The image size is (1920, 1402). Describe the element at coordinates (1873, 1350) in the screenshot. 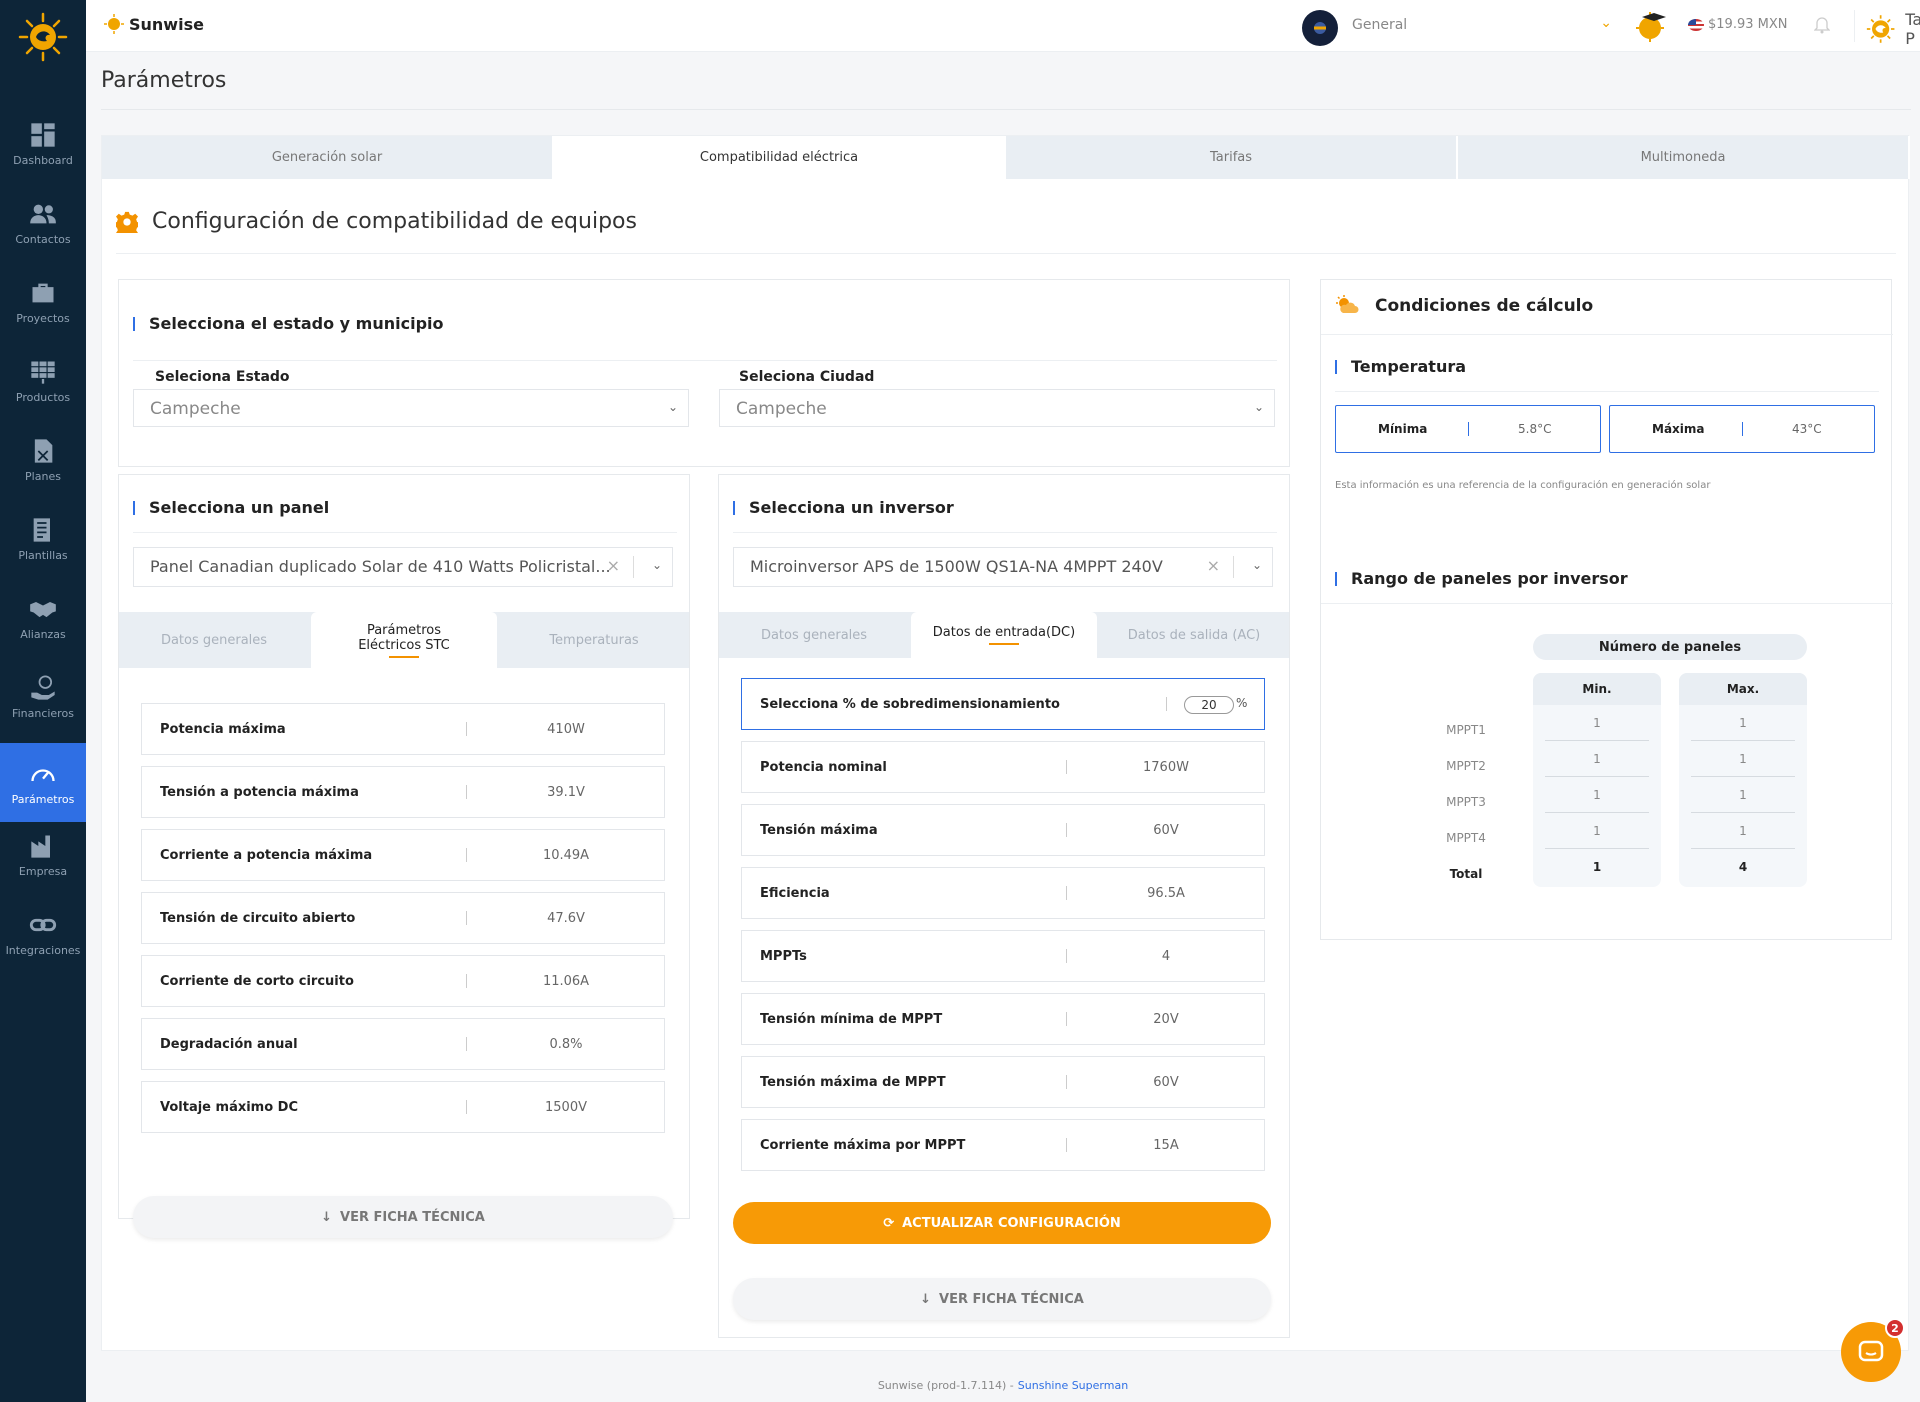

I see `chat-launcher-button: 2` at that location.